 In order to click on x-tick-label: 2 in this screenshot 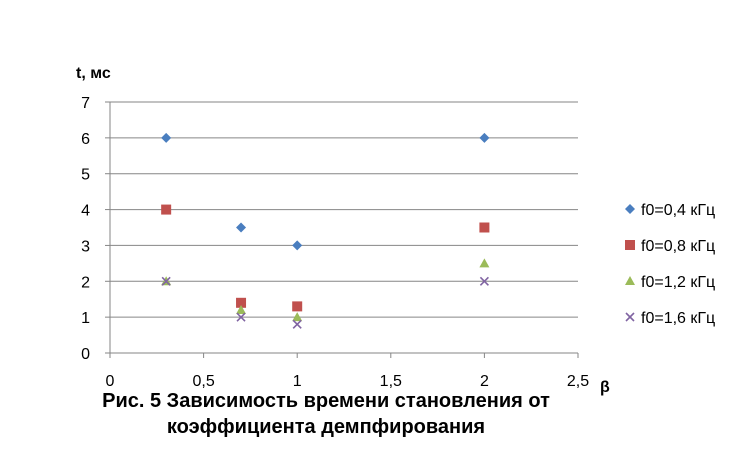, I will do `click(484, 381)`.